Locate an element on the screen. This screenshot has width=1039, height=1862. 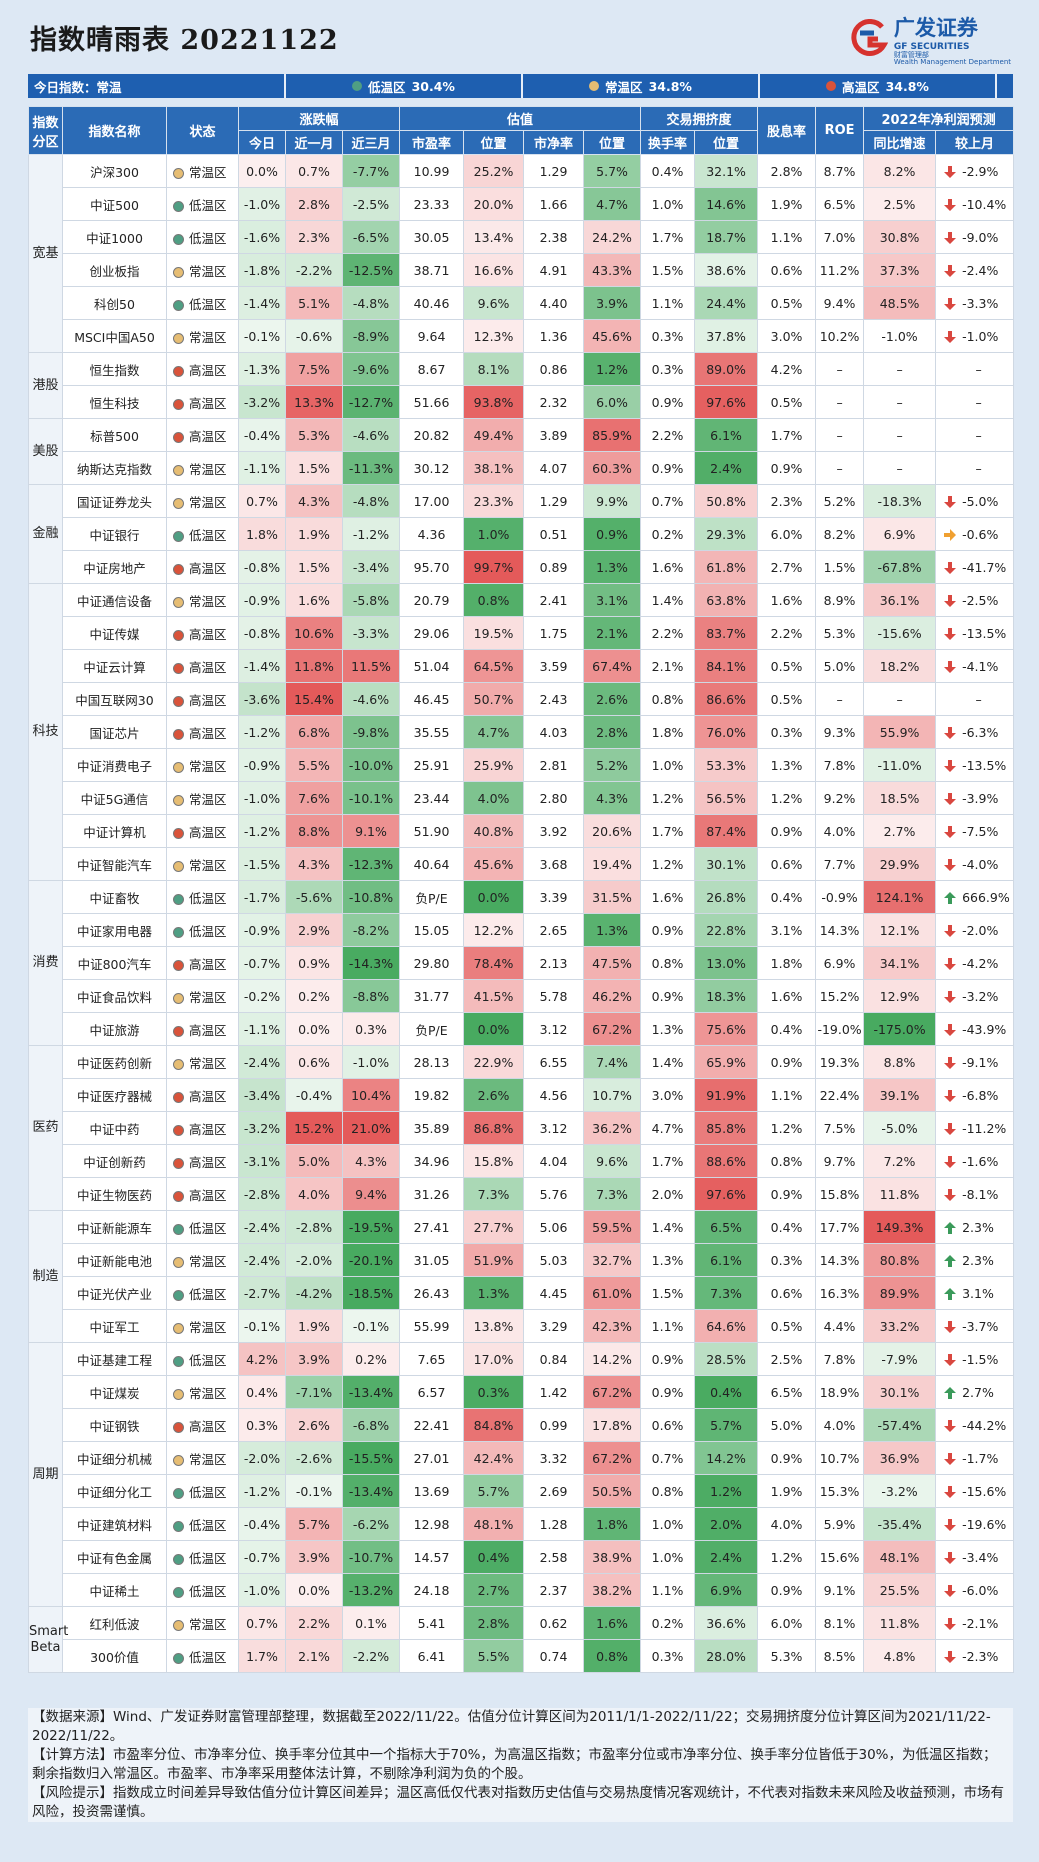
value-cell: 0.89 is located at coordinates (554, 567).